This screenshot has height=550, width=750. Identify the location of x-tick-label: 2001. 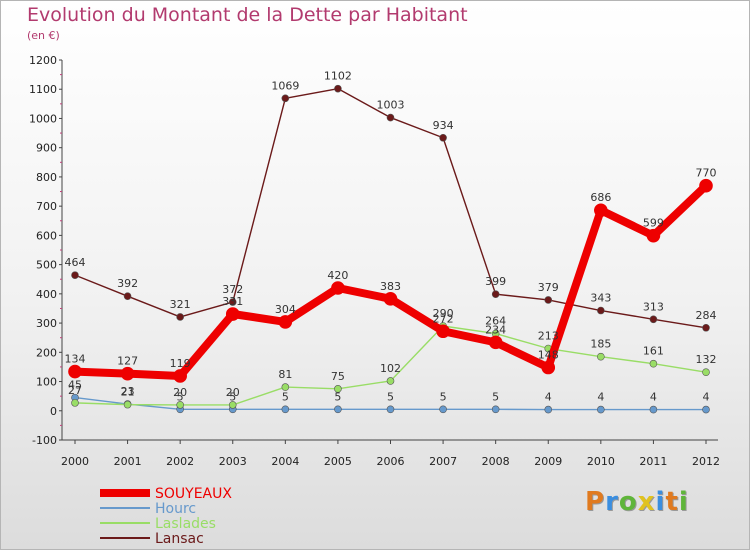
(128, 461).